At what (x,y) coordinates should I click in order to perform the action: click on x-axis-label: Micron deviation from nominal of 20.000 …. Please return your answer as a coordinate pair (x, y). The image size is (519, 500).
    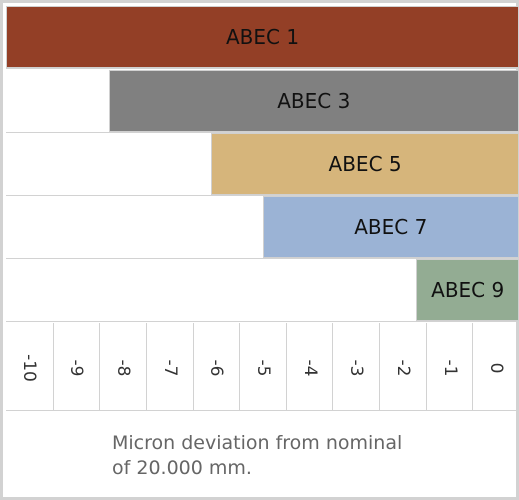
    Looking at the image, I should click on (257, 455).